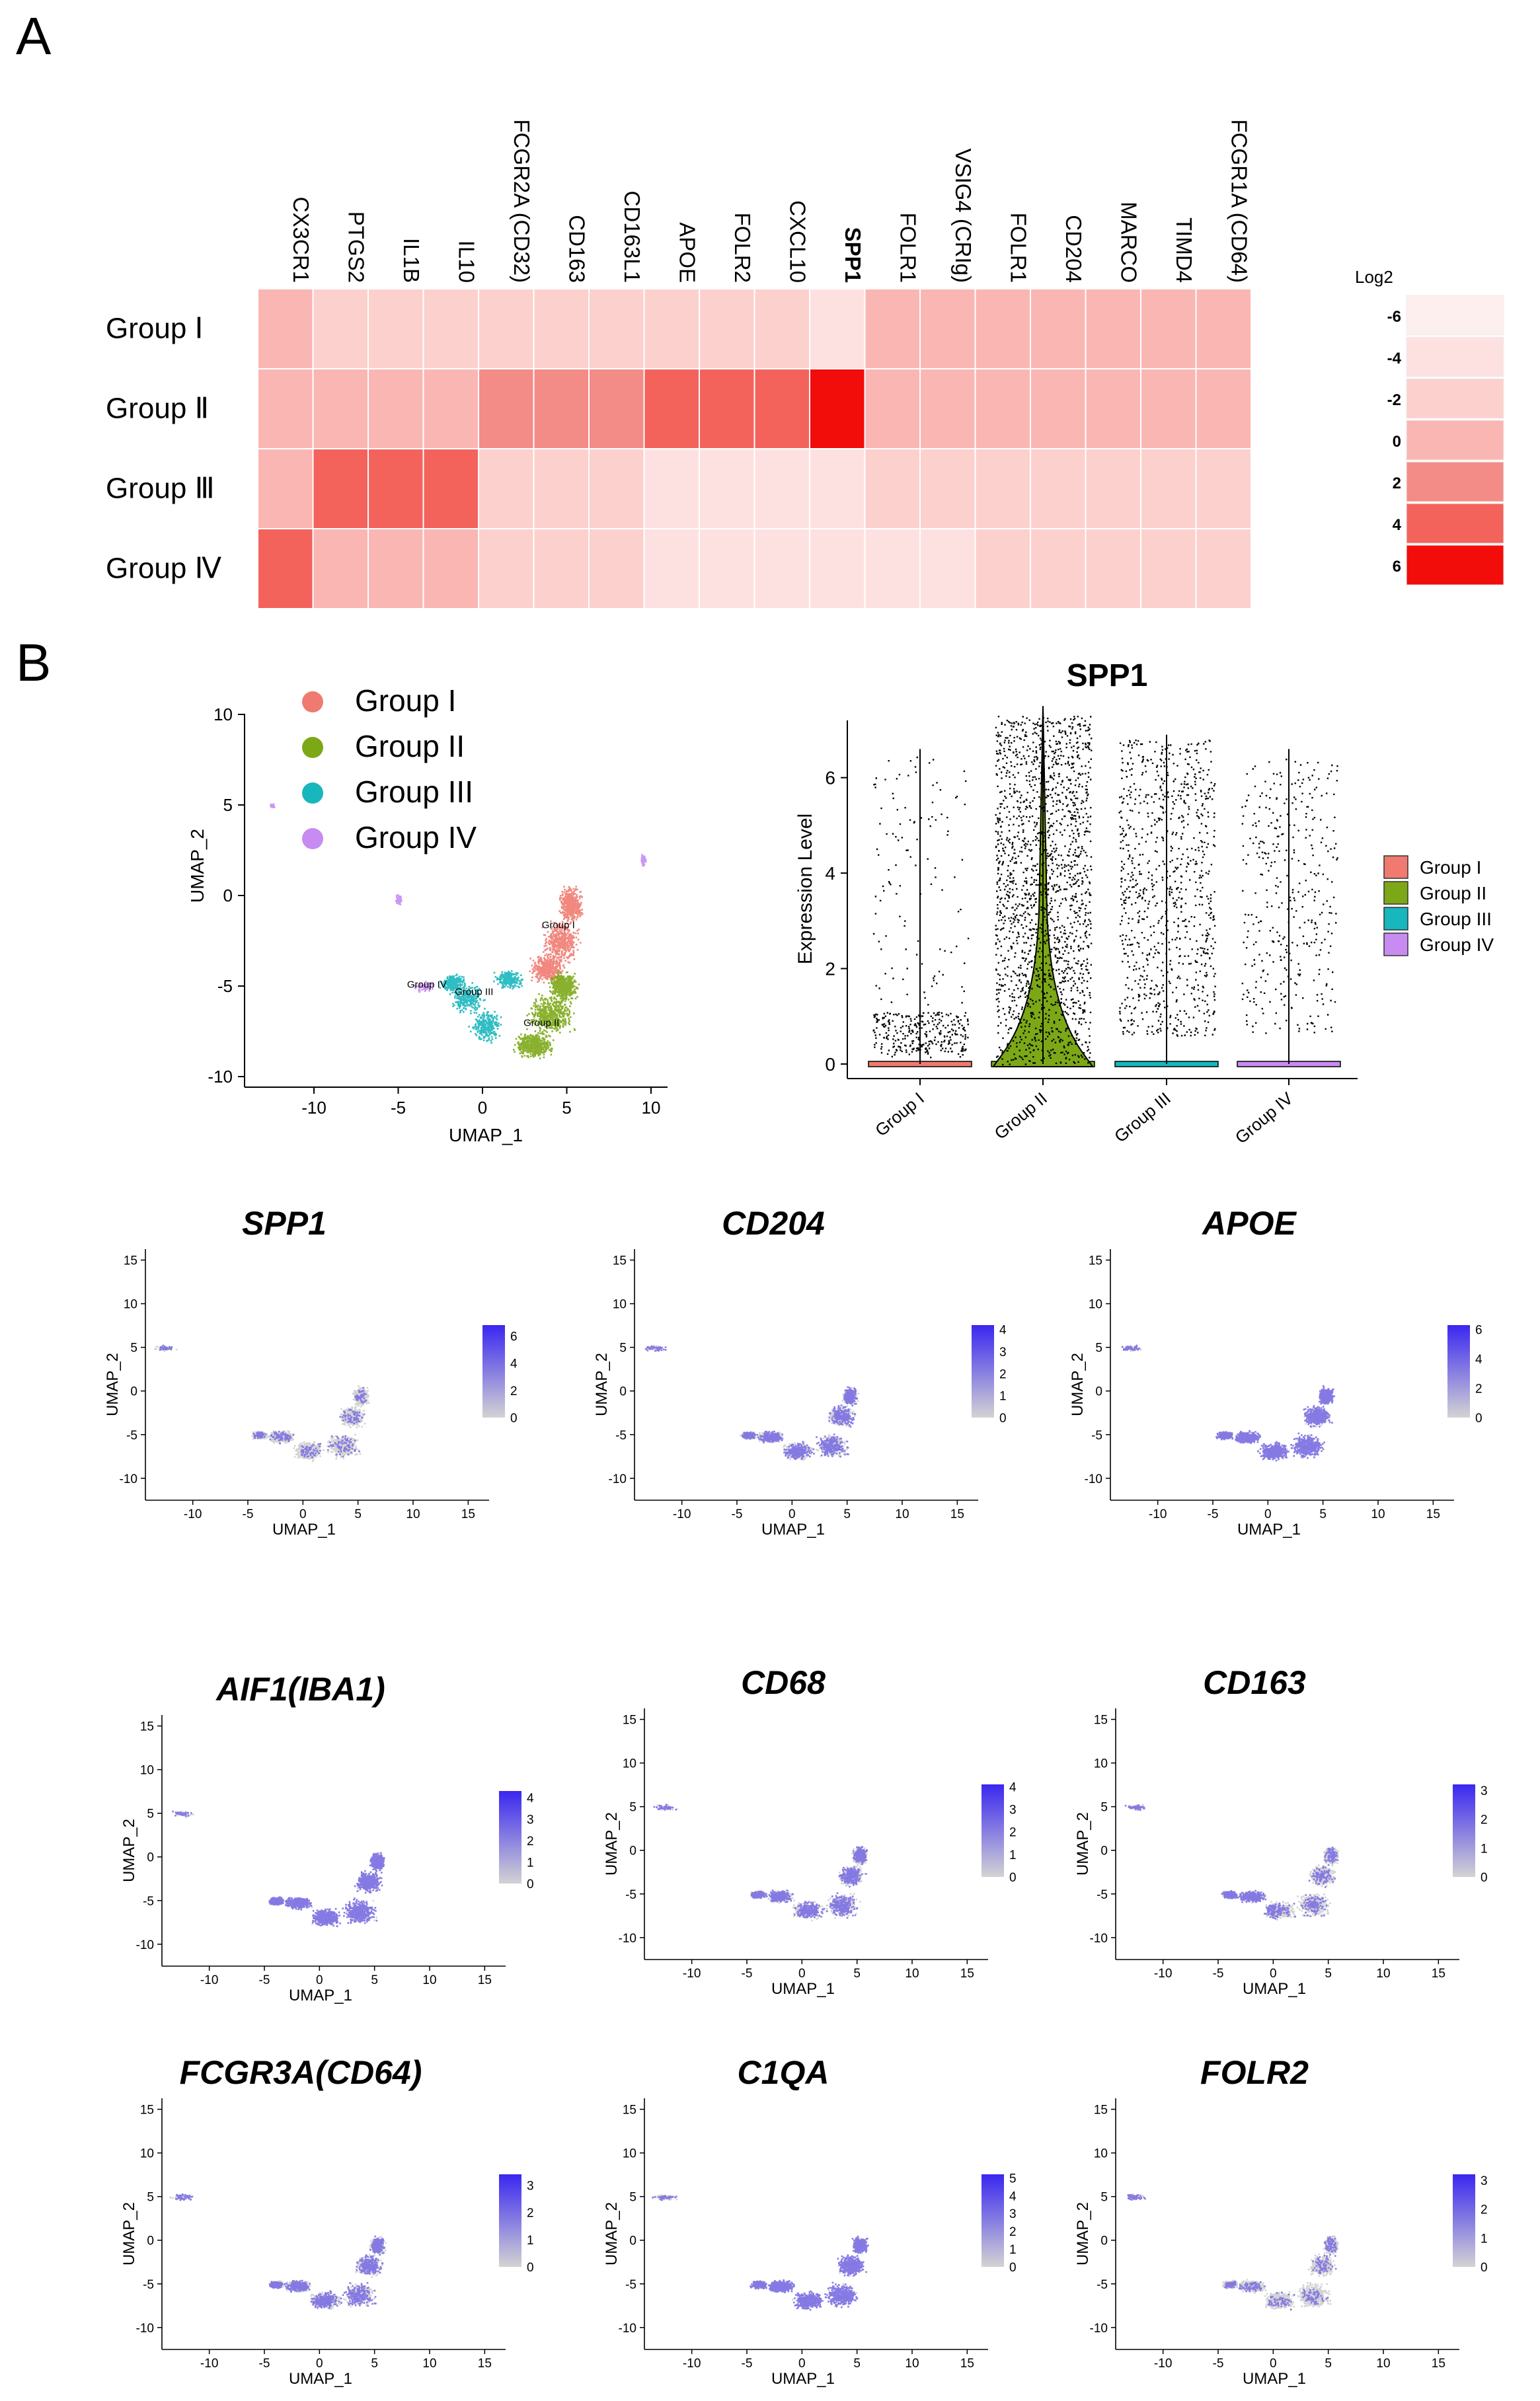  I want to click on gene-label: CD204, so click(1073, 249).